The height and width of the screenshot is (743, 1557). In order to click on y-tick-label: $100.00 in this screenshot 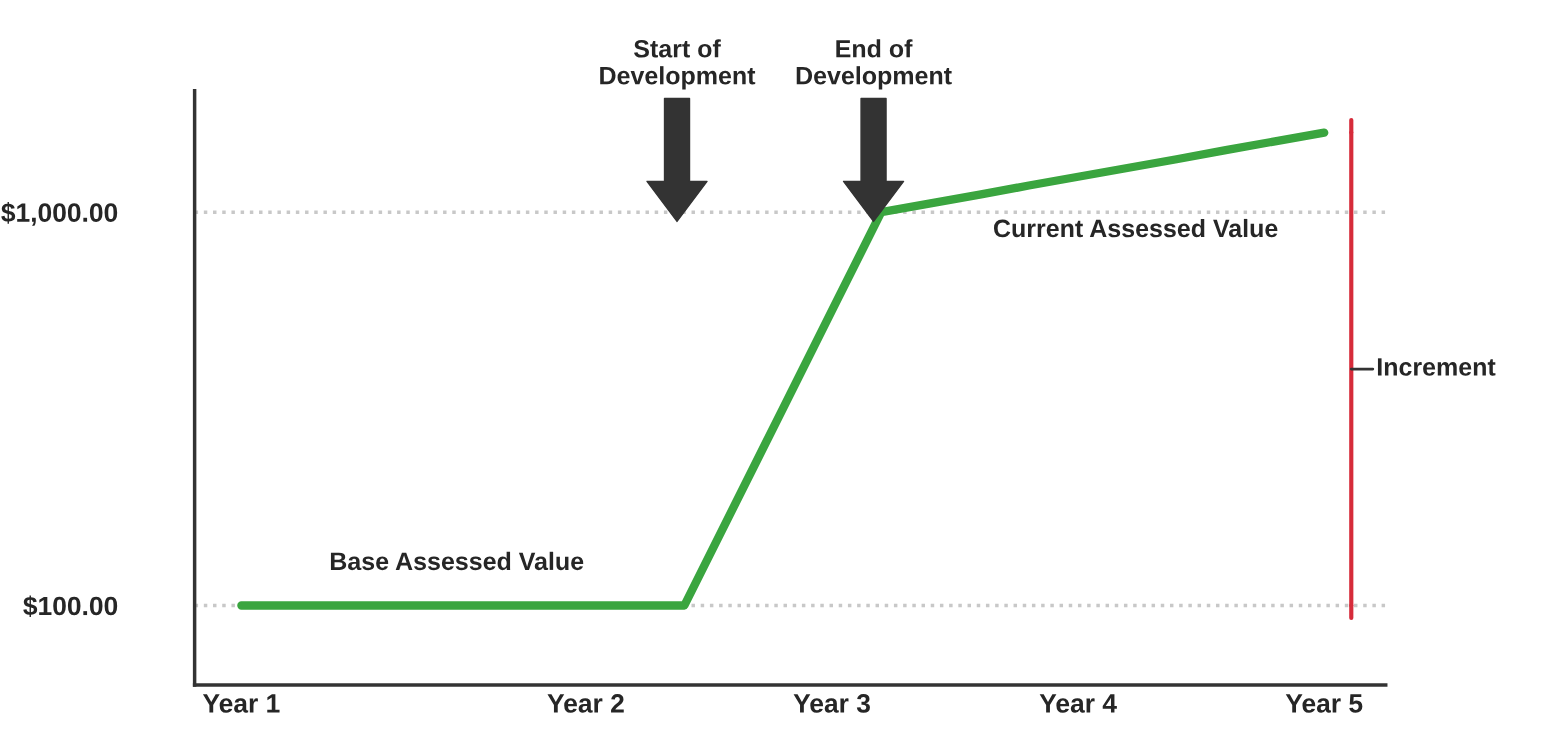, I will do `click(70, 606)`.